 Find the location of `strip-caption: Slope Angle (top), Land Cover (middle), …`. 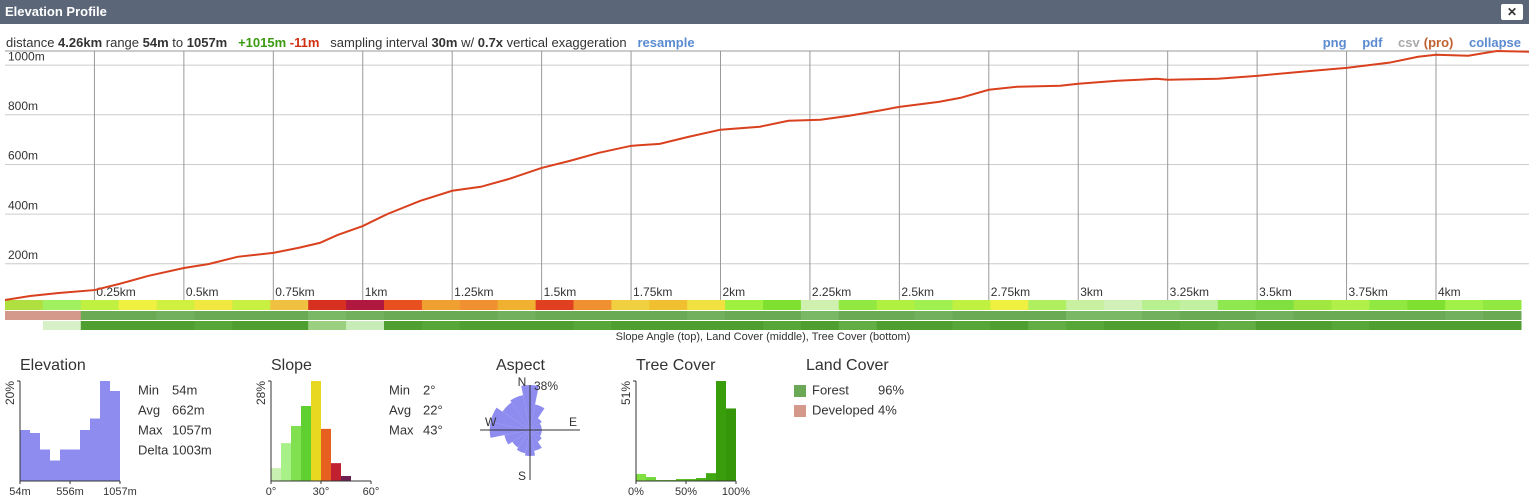

strip-caption: Slope Angle (top), Land Cover (middle), … is located at coordinates (763, 337).